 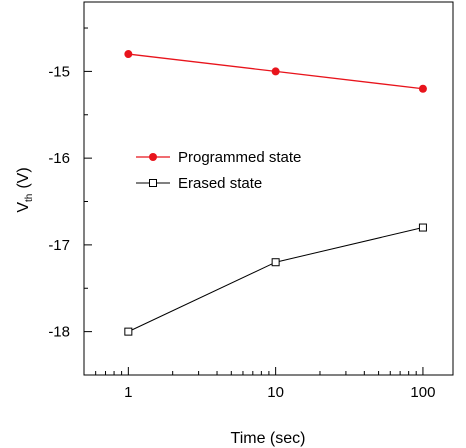 I want to click on y-tick-label: -16, so click(x=59, y=158).